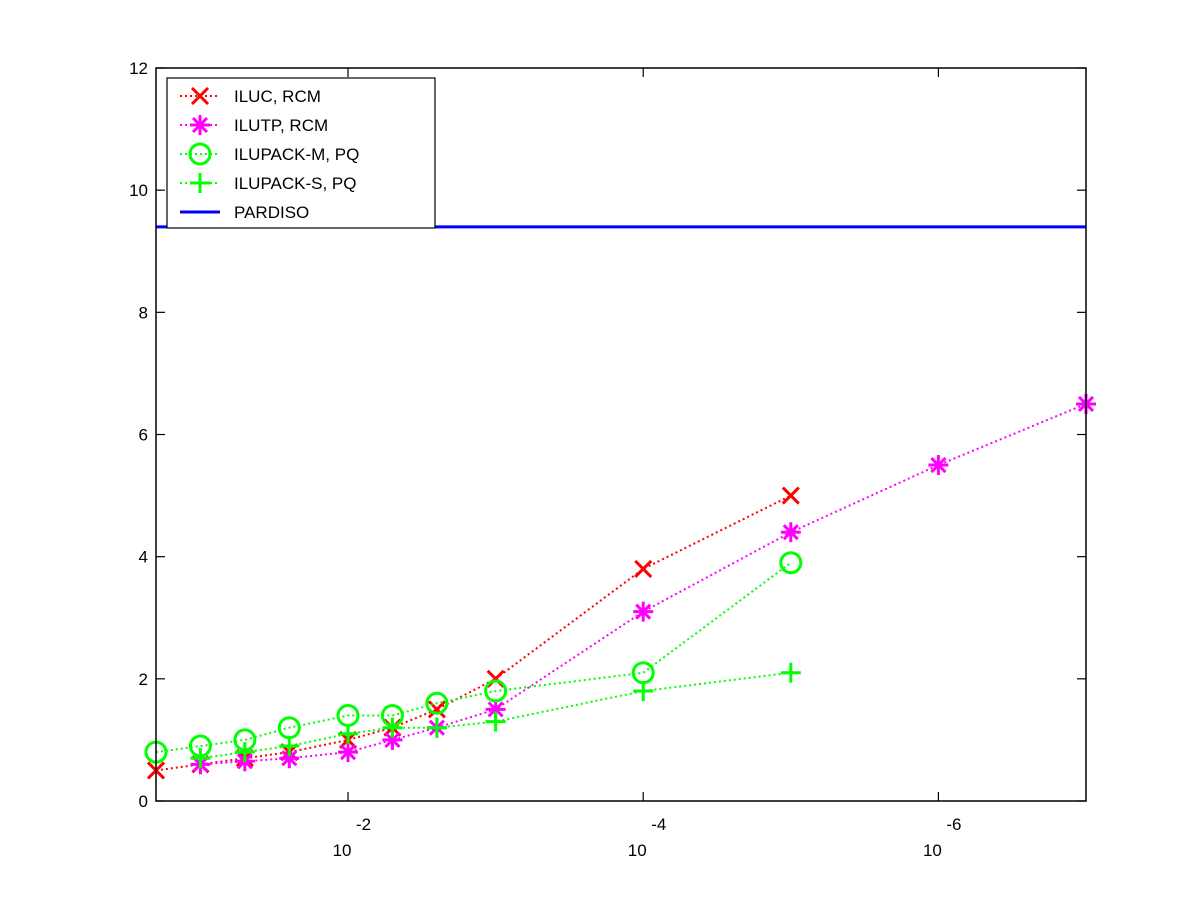  What do you see at coordinates (277, 96) in the screenshot?
I see `legend-label: ILUC, RCM` at bounding box center [277, 96].